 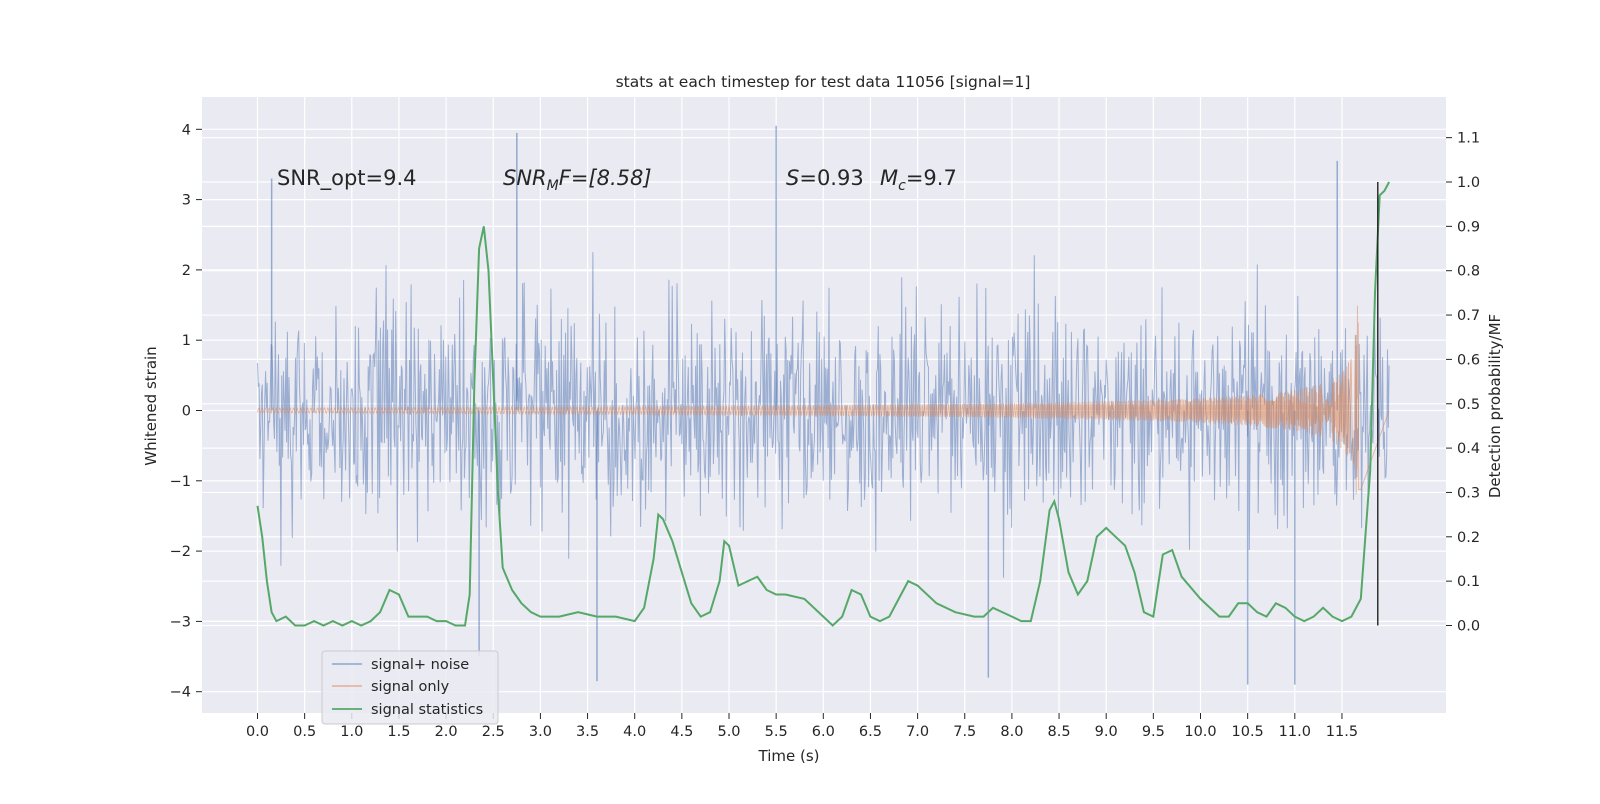 What do you see at coordinates (186, 201) in the screenshot?
I see `y-tick-label: 3` at bounding box center [186, 201].